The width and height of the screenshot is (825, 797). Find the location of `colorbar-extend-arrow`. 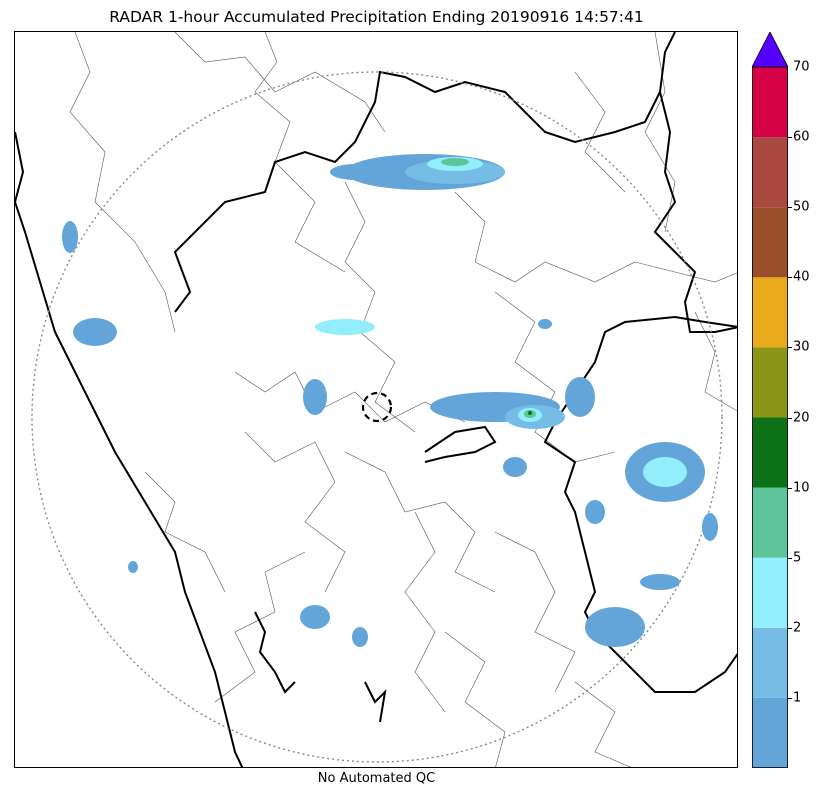

colorbar-extend-arrow is located at coordinates (770, 50).